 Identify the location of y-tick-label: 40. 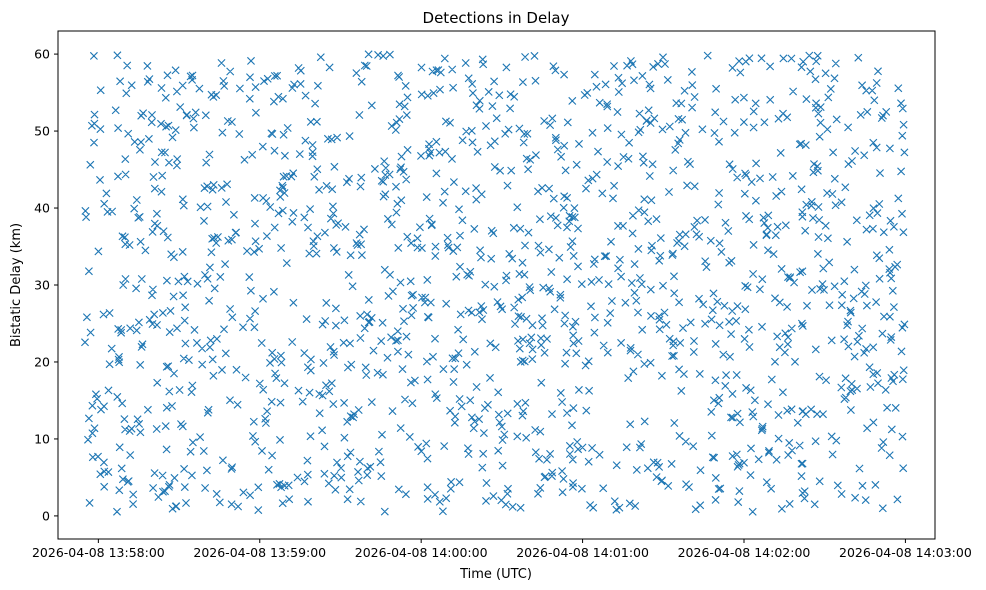
(42, 208).